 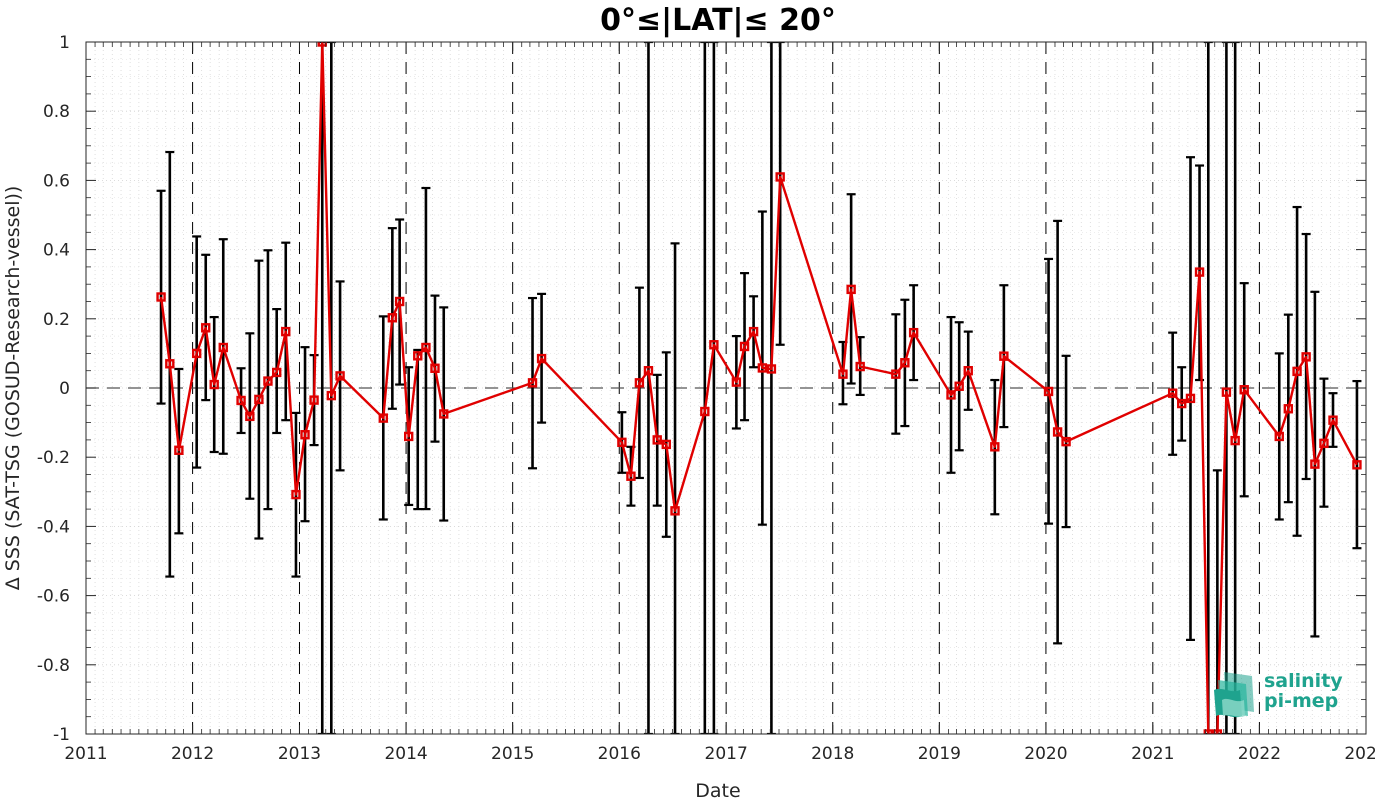 I want to click on x-tick-label: 2015, so click(x=512, y=754).